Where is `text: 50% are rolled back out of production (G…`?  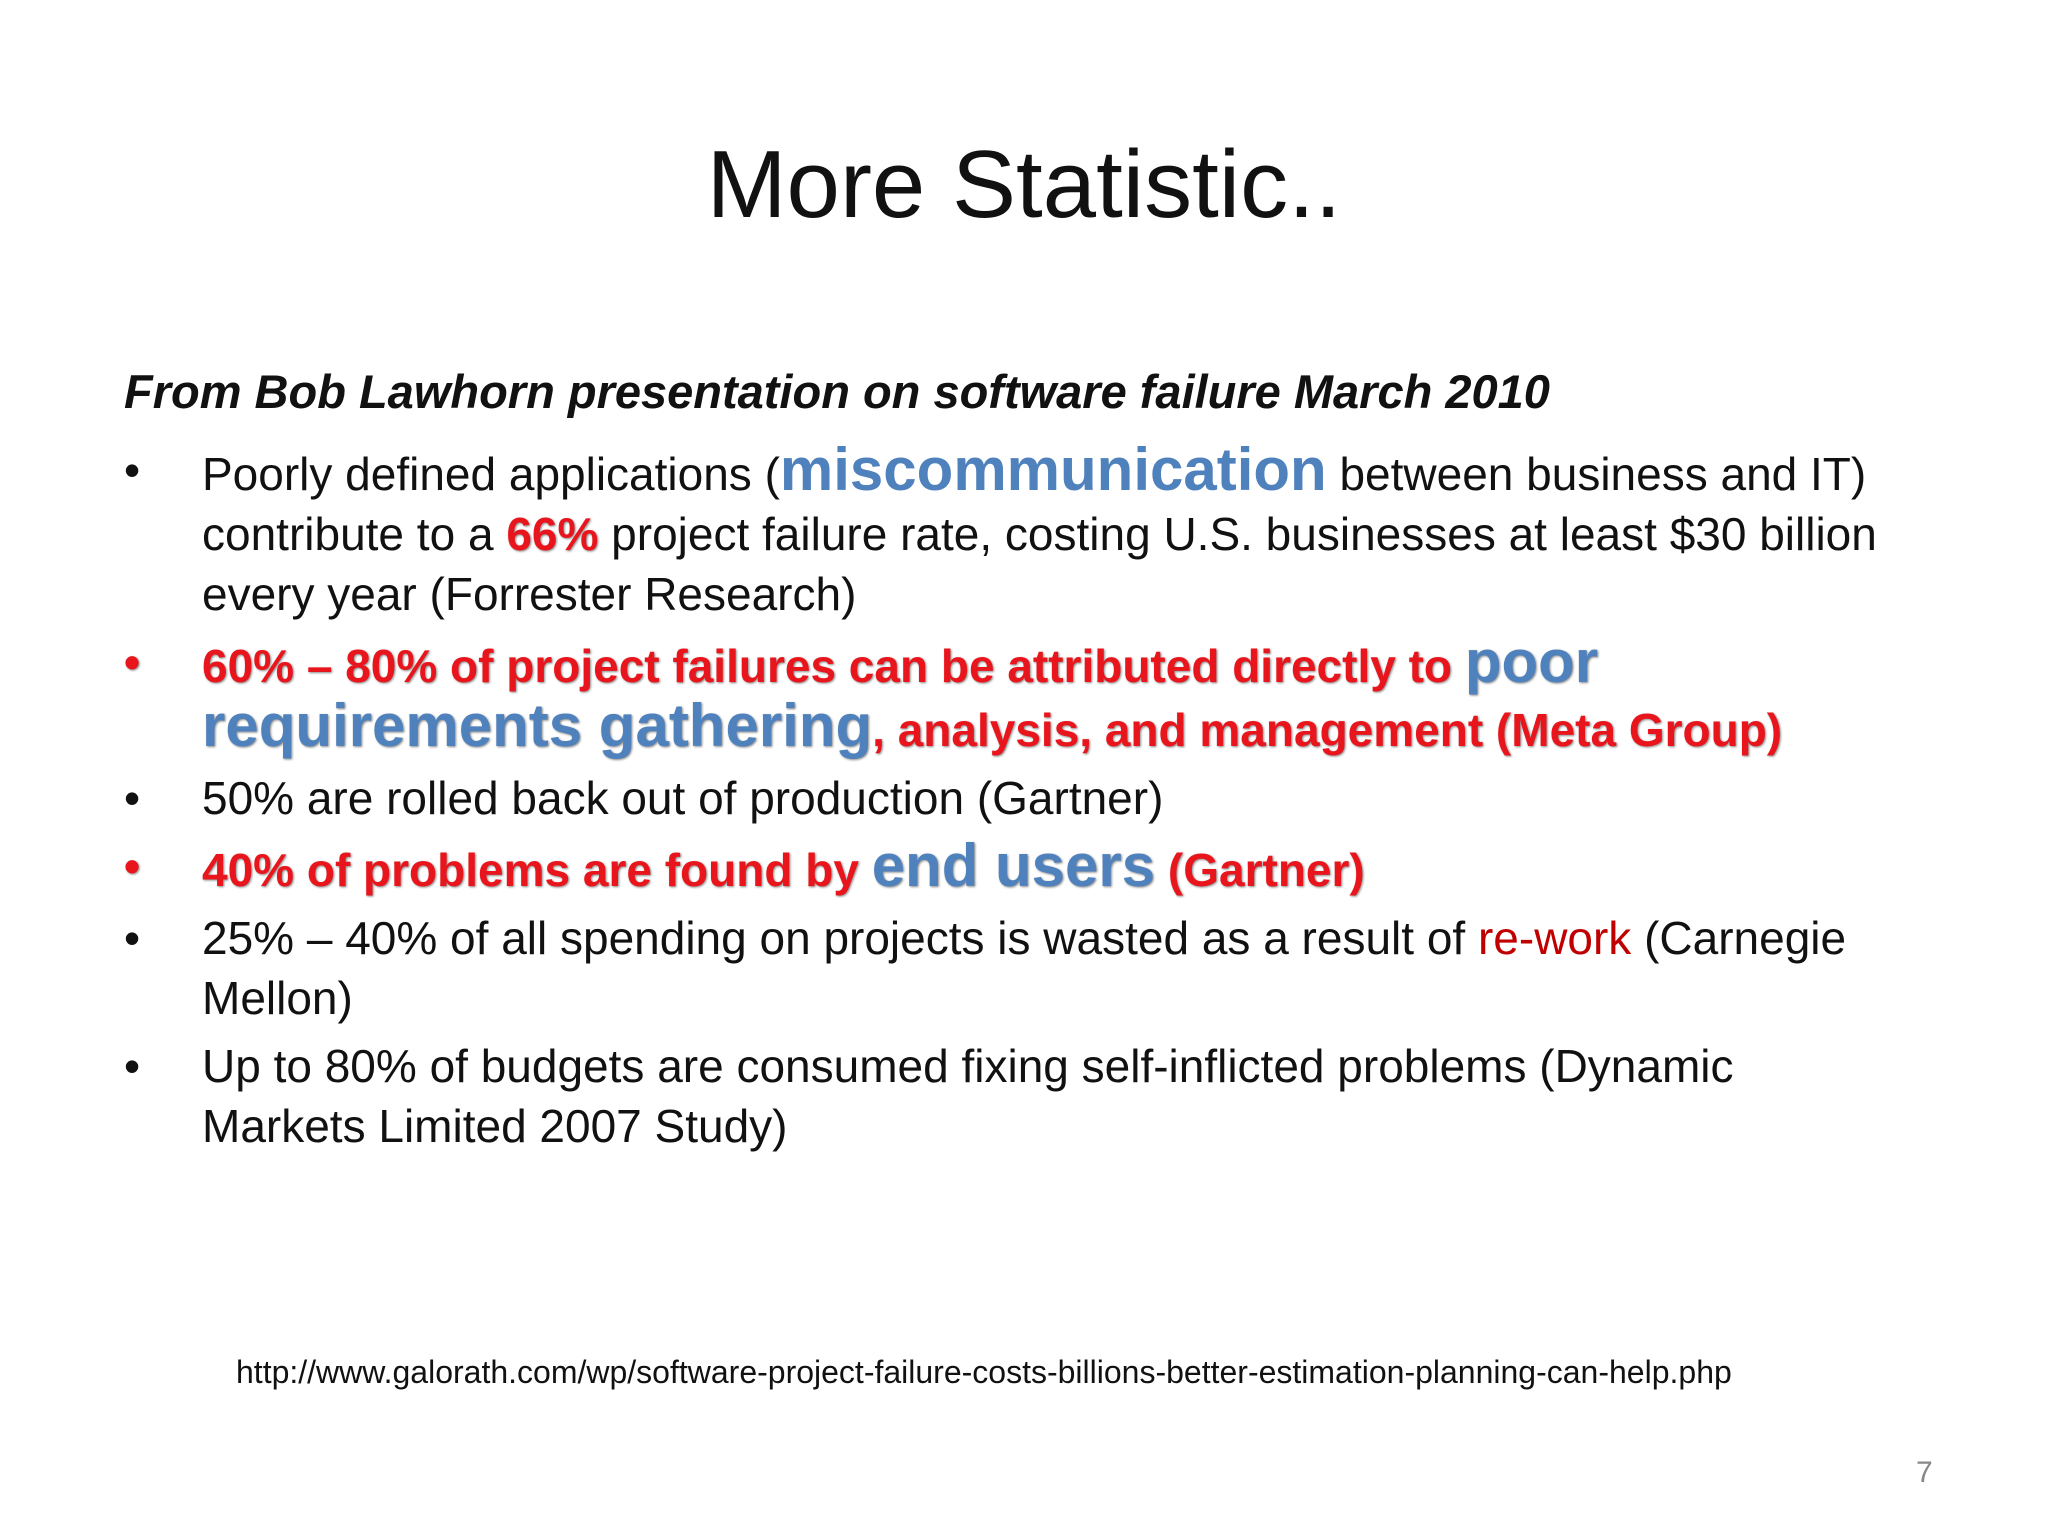
text: 50% are rolled back out of production (G… is located at coordinates (683, 798).